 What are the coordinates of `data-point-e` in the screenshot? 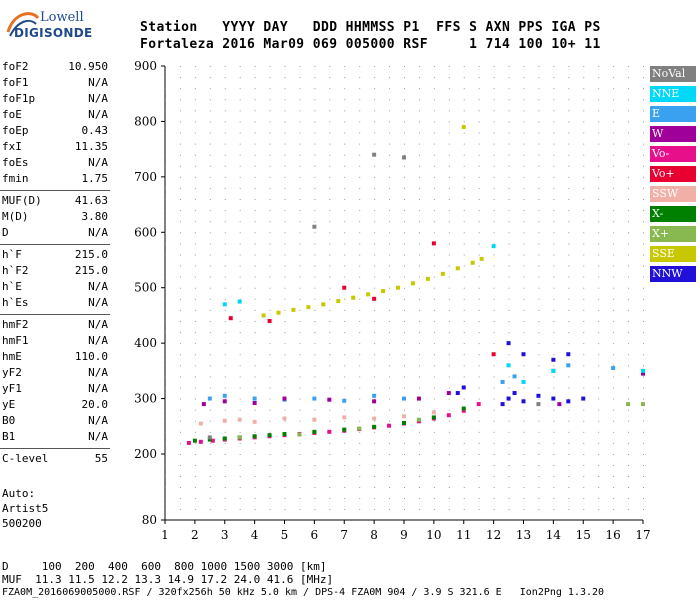 It's located at (568, 365).